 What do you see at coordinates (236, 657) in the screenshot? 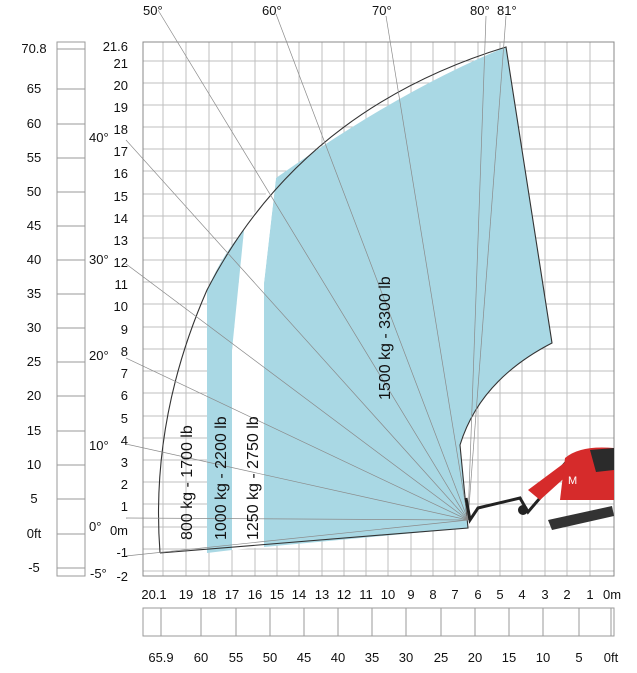
I see `bottom-feet-tick-label: 55` at bounding box center [236, 657].